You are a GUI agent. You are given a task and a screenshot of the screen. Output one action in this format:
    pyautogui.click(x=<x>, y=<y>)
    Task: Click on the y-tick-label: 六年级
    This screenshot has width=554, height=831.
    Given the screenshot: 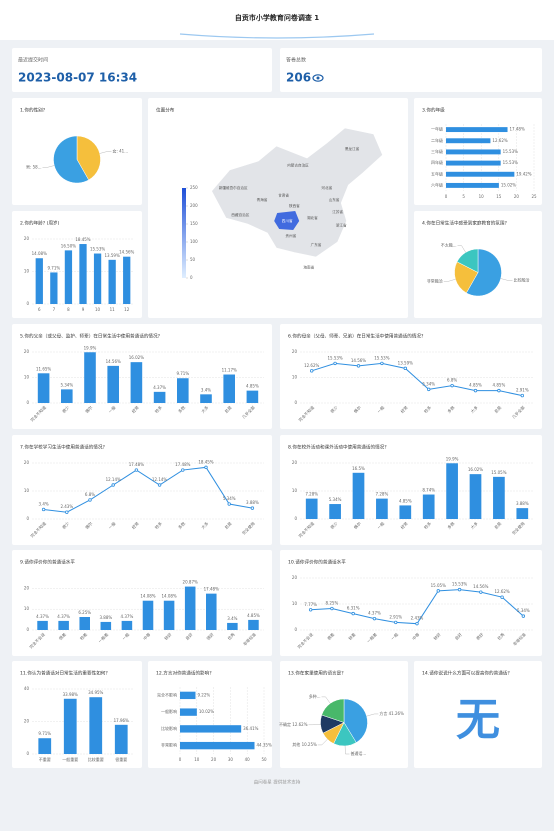 What is the action you would take?
    pyautogui.click(x=437, y=184)
    